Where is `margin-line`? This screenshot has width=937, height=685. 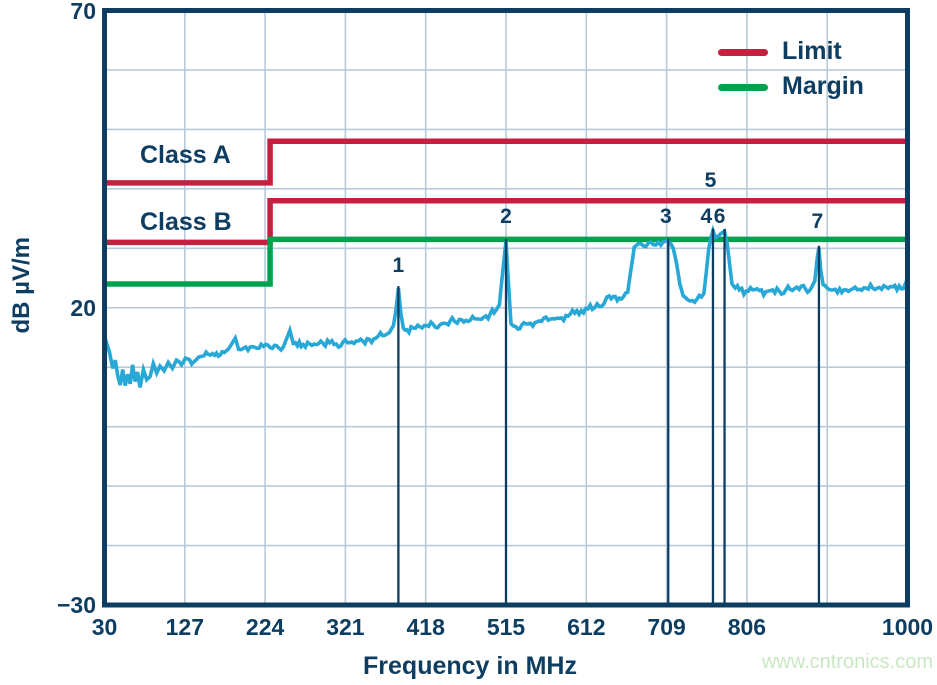
margin-line is located at coordinates (506, 261).